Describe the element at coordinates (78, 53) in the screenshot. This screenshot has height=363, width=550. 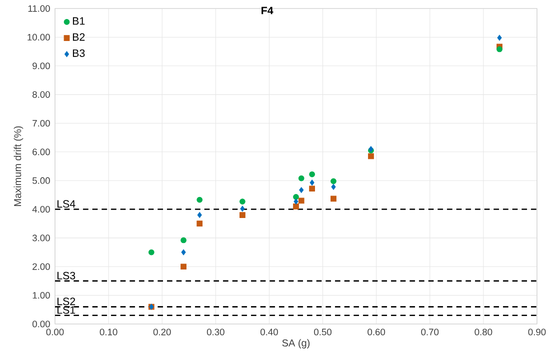
I see `legend-label: B3` at that location.